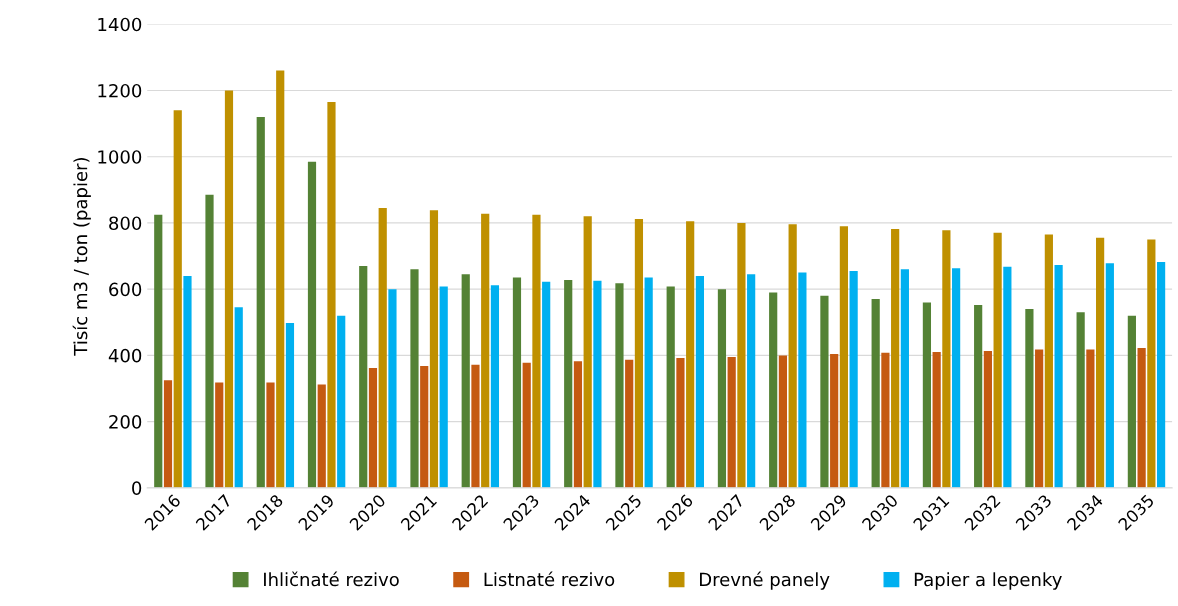  What do you see at coordinates (549, 579) in the screenshot?
I see `legend-label: Listnaté rezivo` at bounding box center [549, 579].